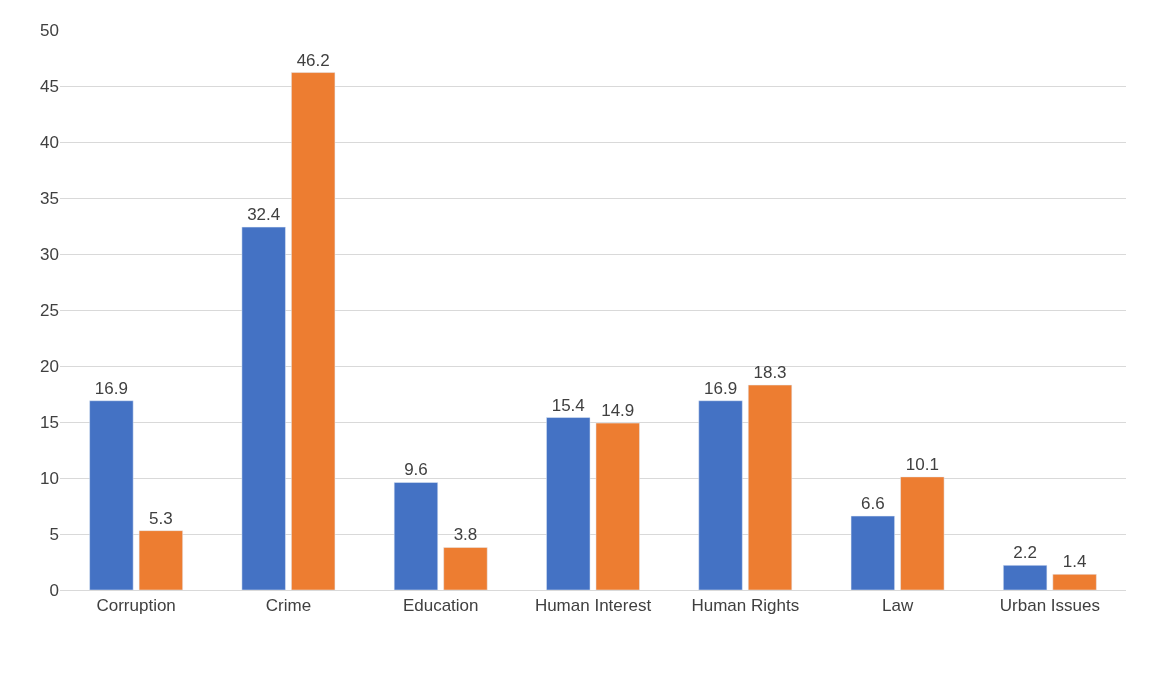 The image size is (1161, 680). What do you see at coordinates (136, 606) in the screenshot?
I see `x-tick-label: Corruption` at bounding box center [136, 606].